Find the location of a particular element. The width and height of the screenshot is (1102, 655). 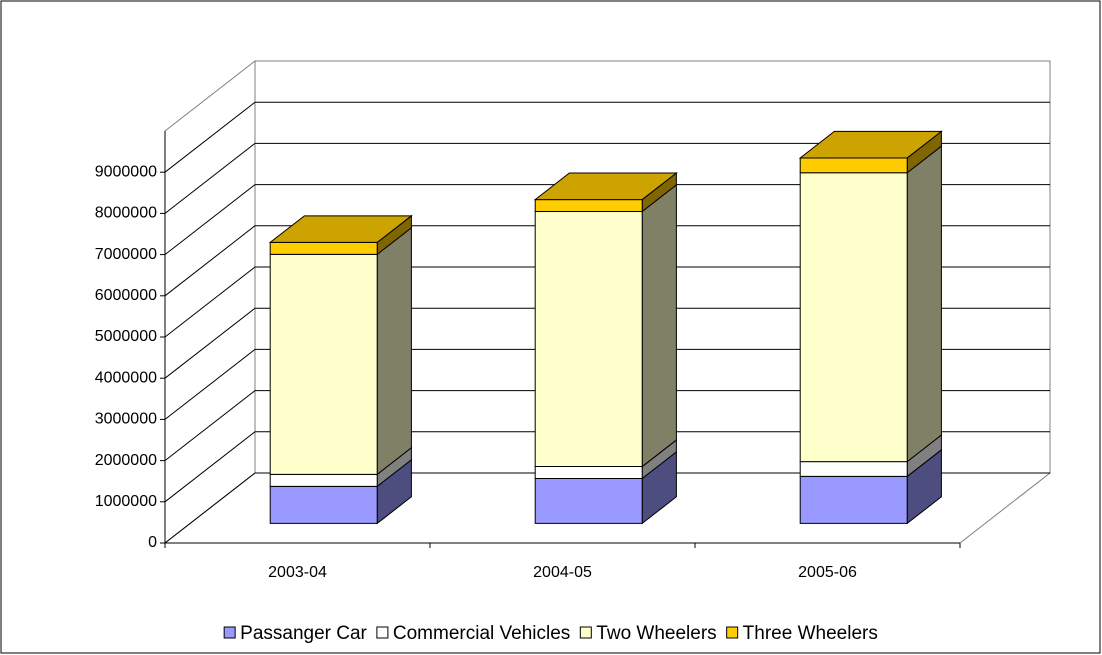

x-tick-label: 2003-04 is located at coordinates (297, 572).